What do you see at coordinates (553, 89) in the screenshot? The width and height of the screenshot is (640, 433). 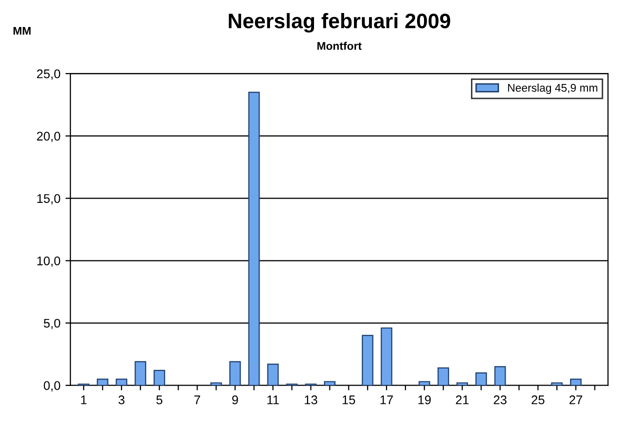 I see `legend-label: Neerslag 45,9 mm` at bounding box center [553, 89].